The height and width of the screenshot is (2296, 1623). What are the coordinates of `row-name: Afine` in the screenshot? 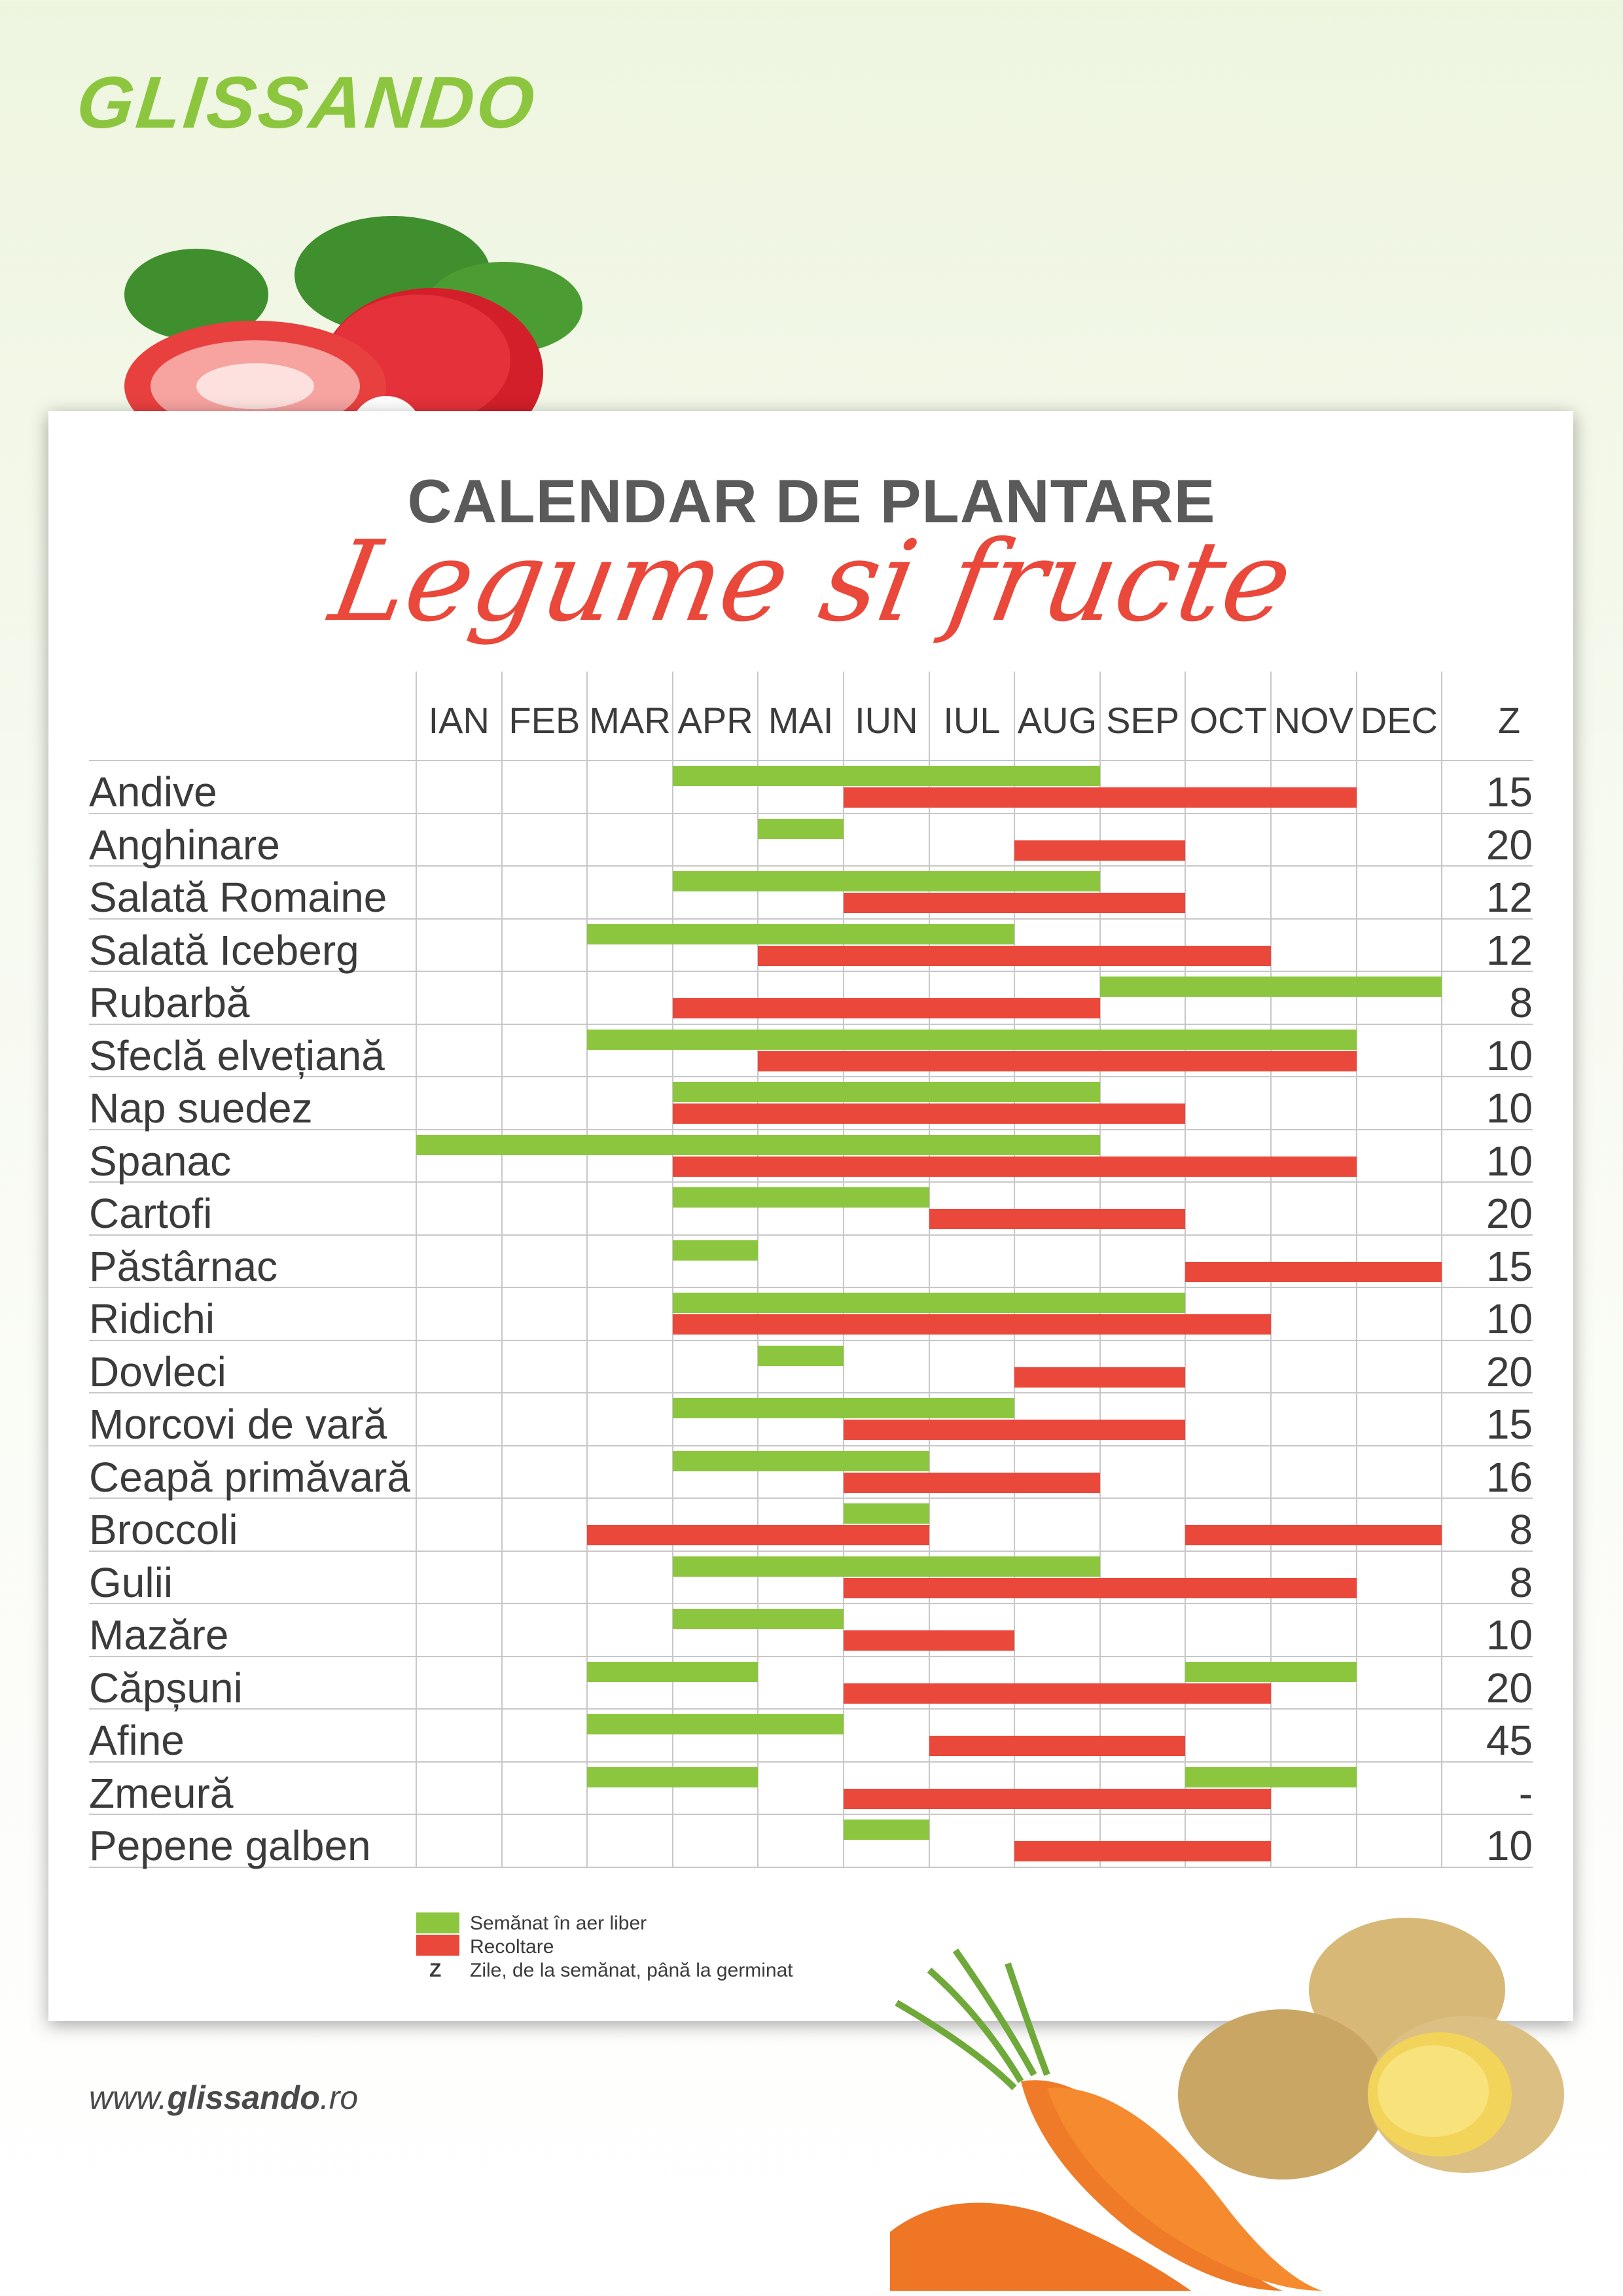 It's located at (137, 1740).